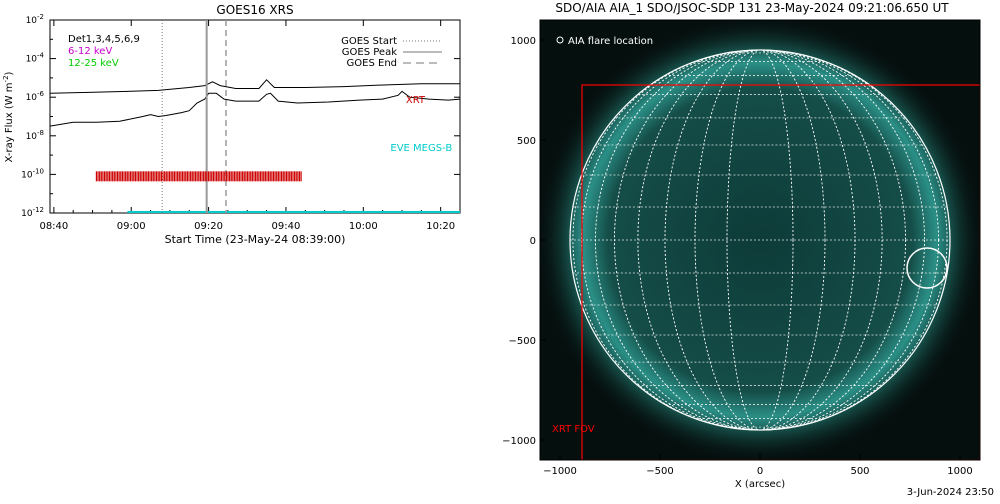 This screenshot has height=504, width=1000. Describe the element at coordinates (35, 135) in the screenshot. I see `goes-y-tick-label: 10⁻⁸` at that location.